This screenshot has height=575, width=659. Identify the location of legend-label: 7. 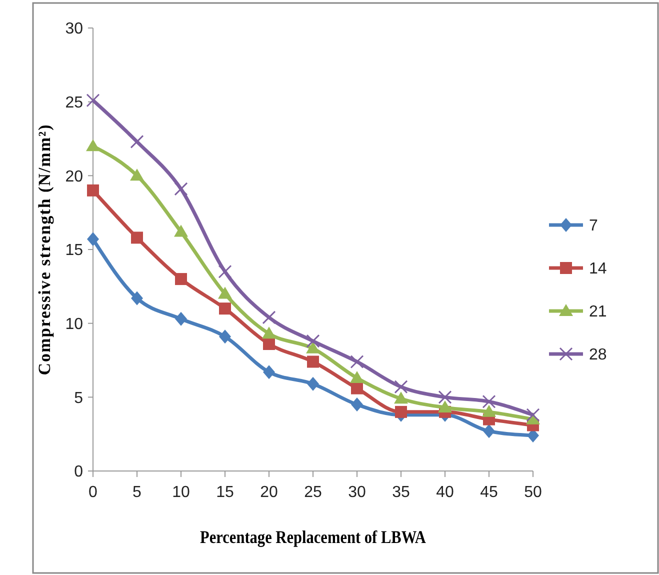
(593, 226).